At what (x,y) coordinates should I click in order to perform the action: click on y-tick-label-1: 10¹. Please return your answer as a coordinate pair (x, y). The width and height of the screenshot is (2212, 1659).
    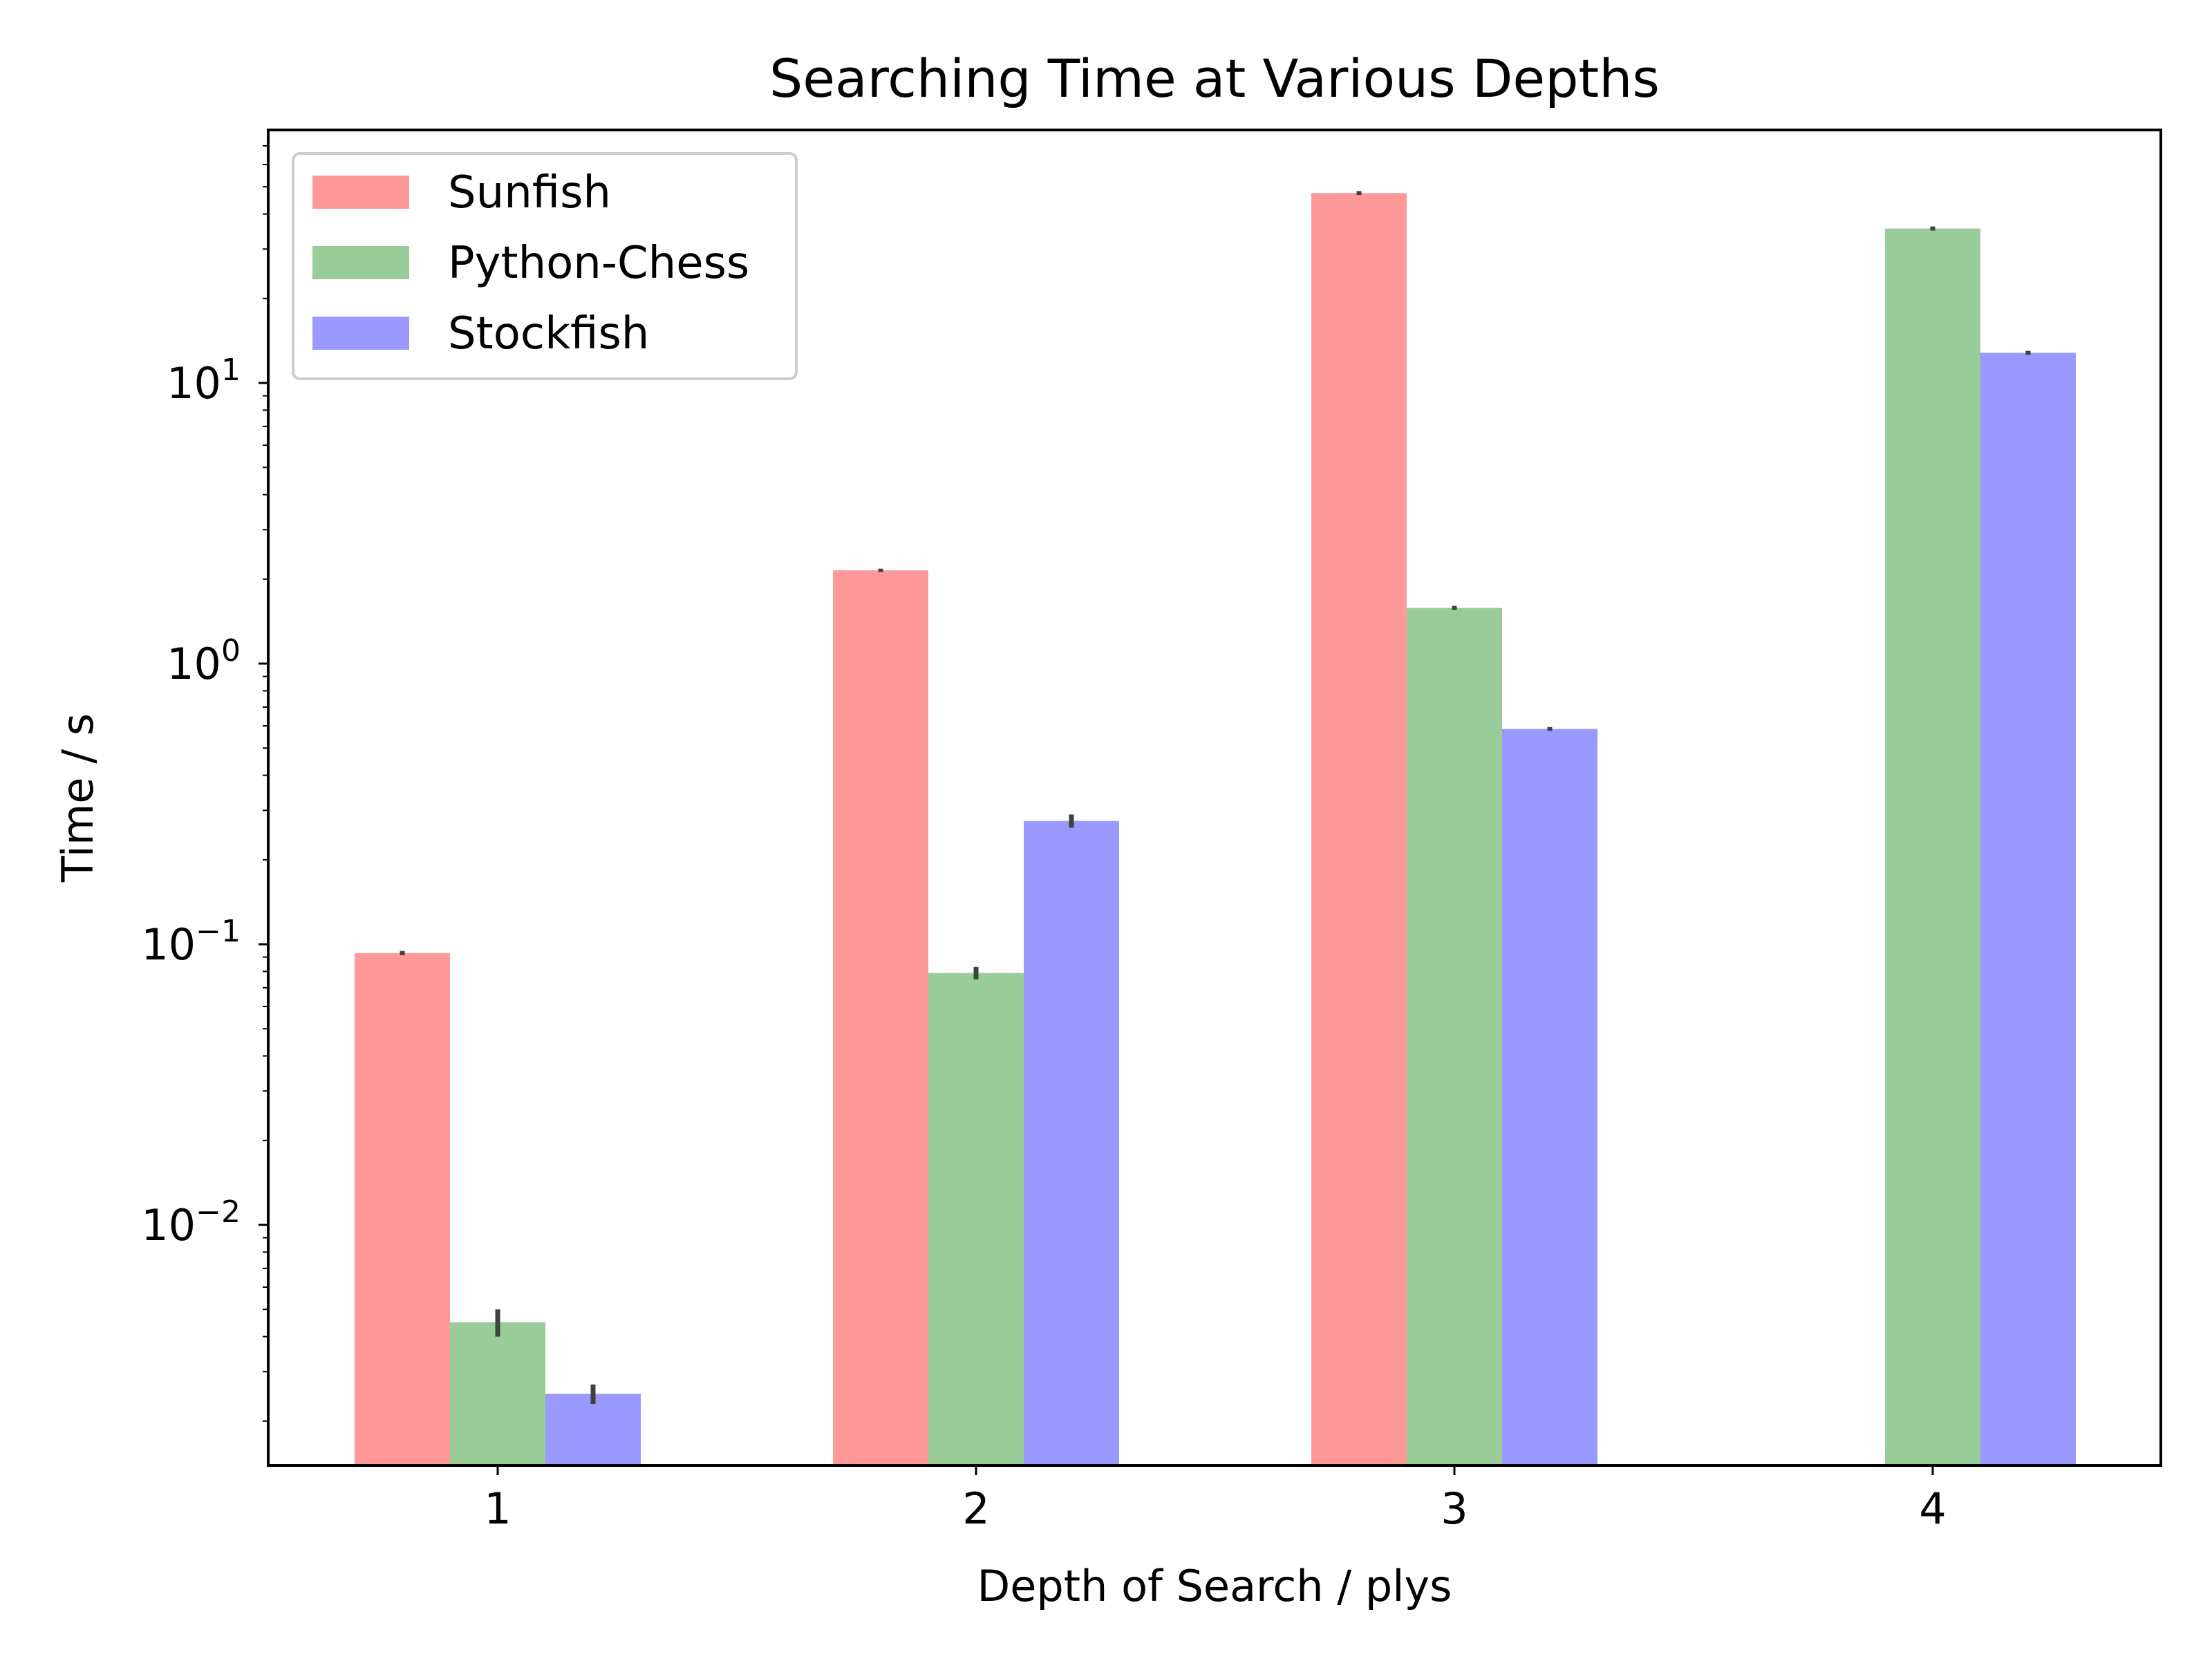
    Looking at the image, I should click on (204, 381).